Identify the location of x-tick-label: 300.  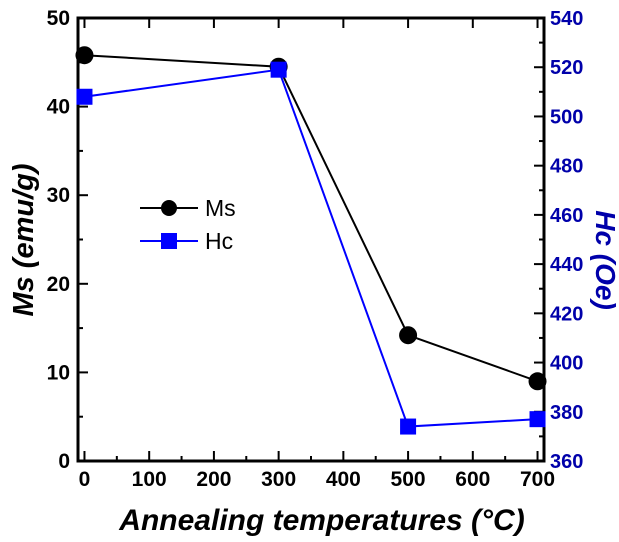
(278, 479).